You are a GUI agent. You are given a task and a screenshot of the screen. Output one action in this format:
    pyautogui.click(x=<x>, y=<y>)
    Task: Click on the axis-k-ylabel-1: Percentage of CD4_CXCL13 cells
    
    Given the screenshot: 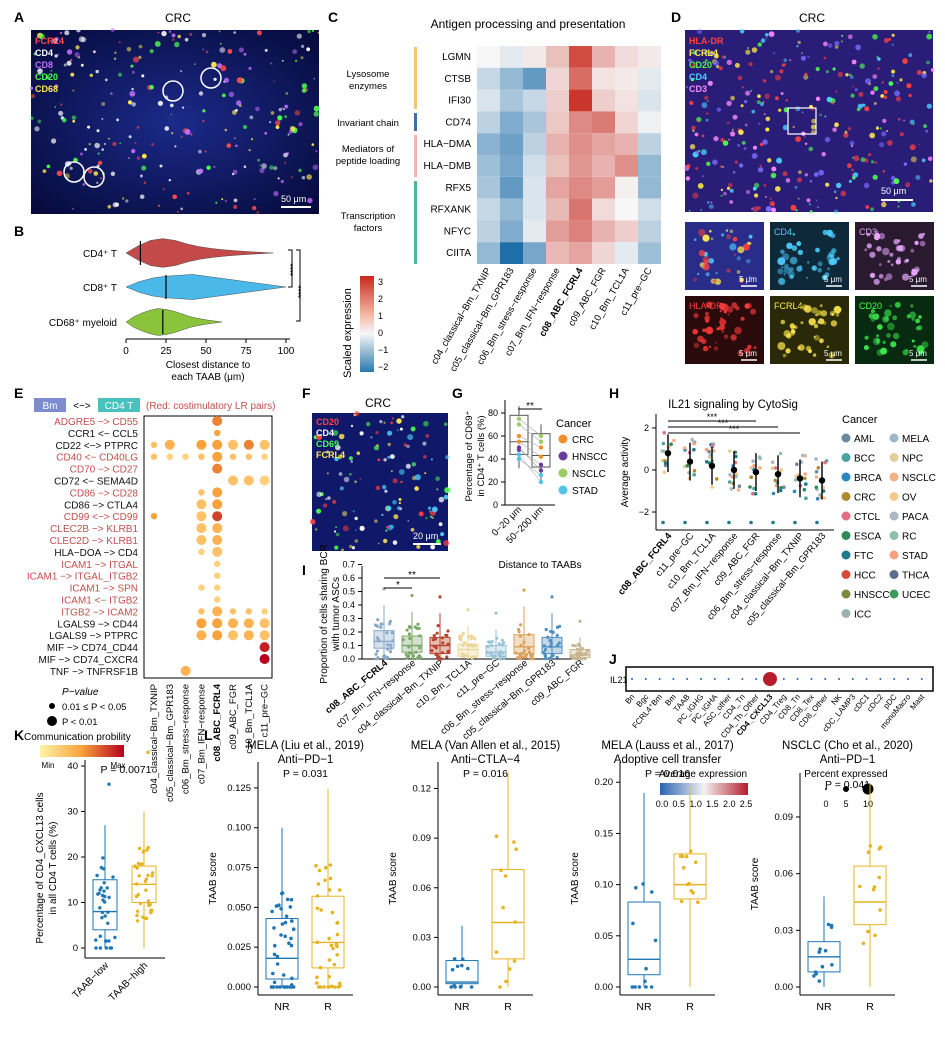 What is the action you would take?
    pyautogui.click(x=40, y=867)
    